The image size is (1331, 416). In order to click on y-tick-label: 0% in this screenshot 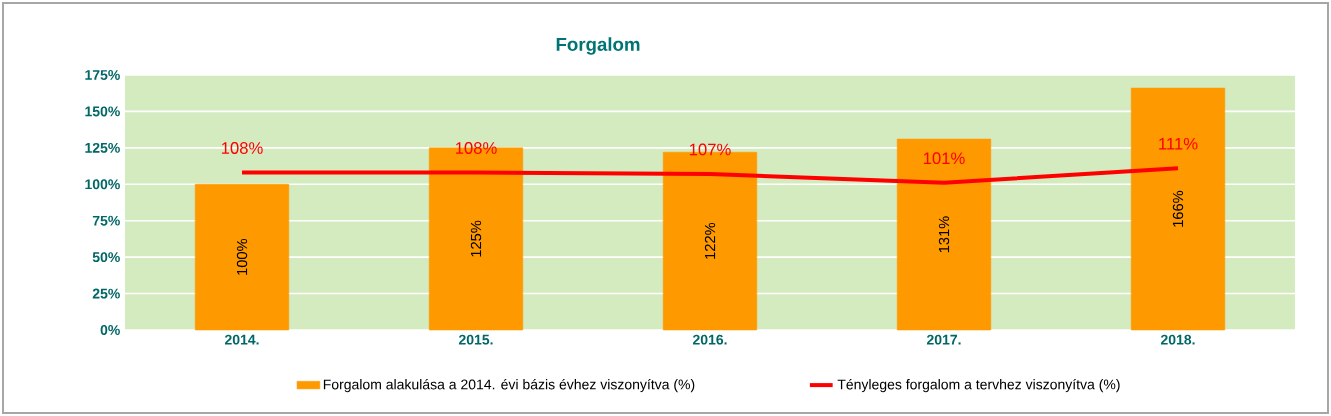, I will do `click(110, 330)`.